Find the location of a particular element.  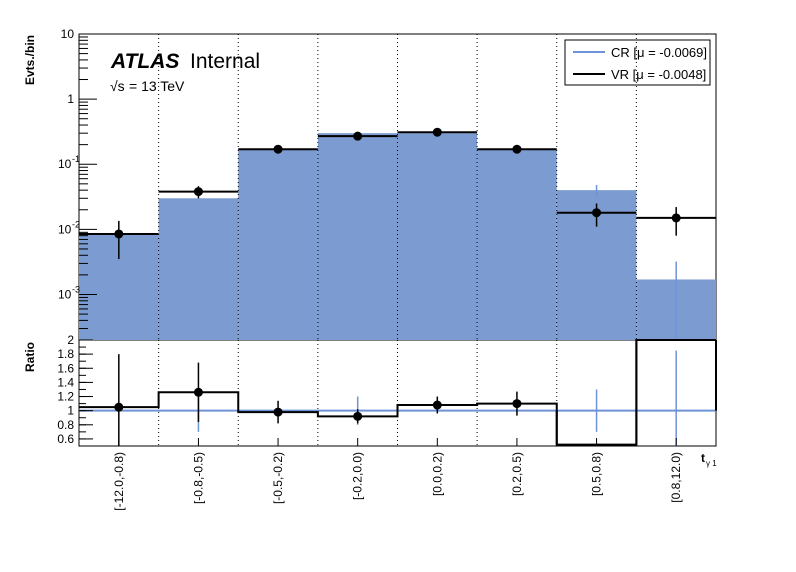

ratio-y-tick-label: 1.8 is located at coordinates (65, 354).